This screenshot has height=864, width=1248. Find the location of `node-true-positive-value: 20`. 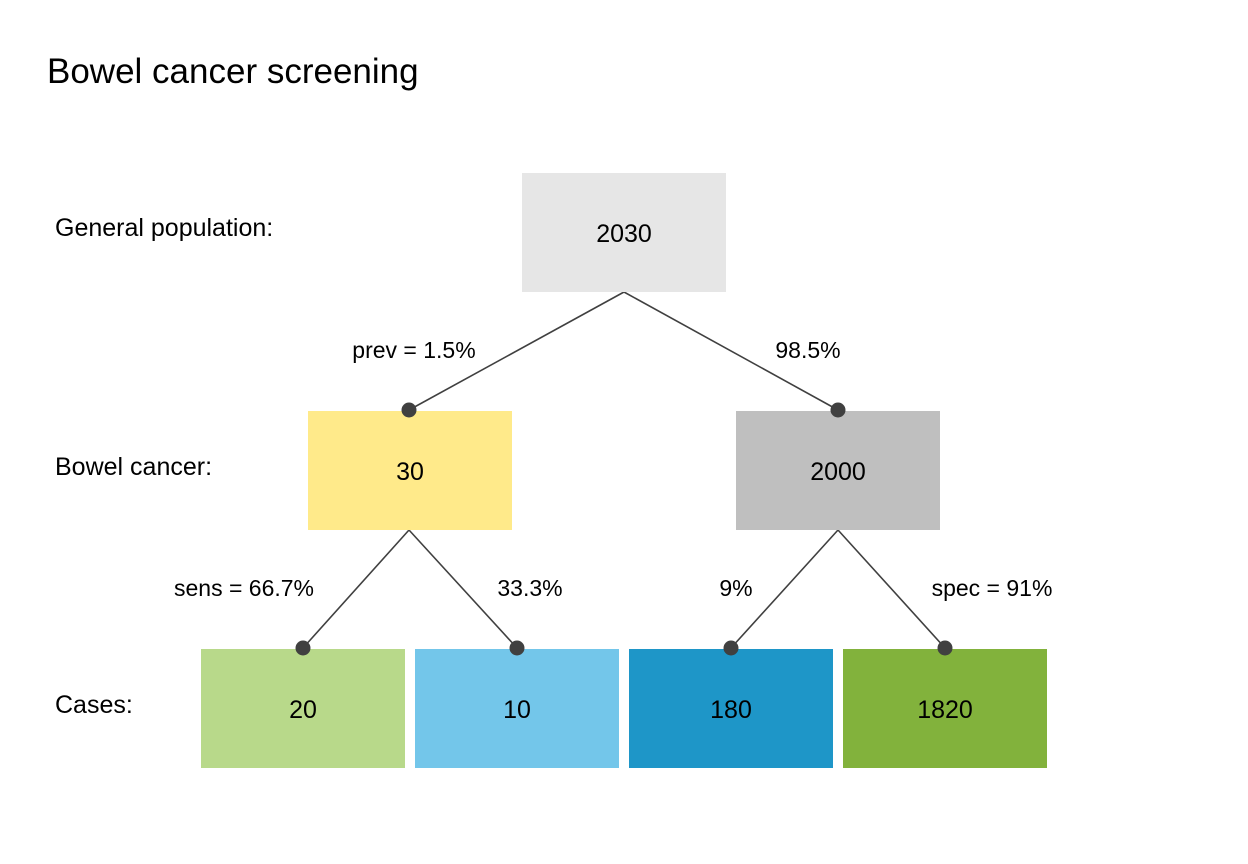

node-true-positive-value: 20 is located at coordinates (303, 710).